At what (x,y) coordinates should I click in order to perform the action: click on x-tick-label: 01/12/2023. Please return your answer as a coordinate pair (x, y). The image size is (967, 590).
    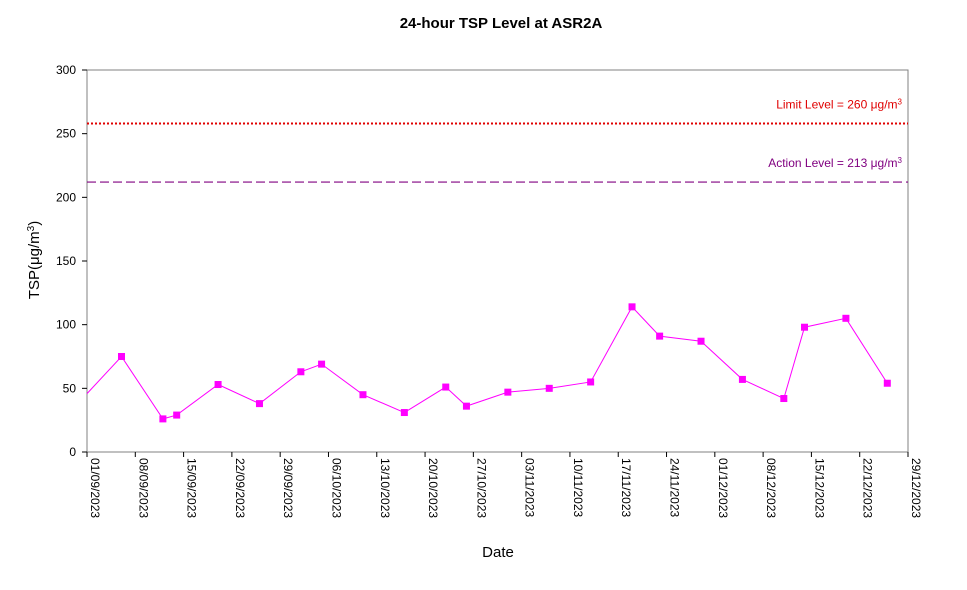
    Looking at the image, I should click on (723, 488).